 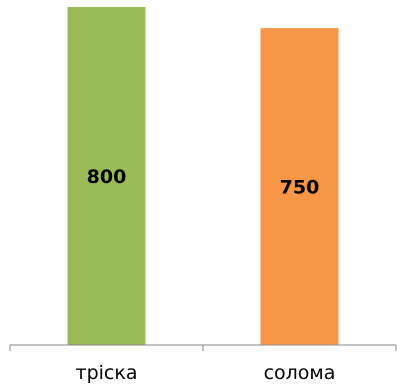 I want to click on category-label-1: тріска, so click(x=107, y=373).